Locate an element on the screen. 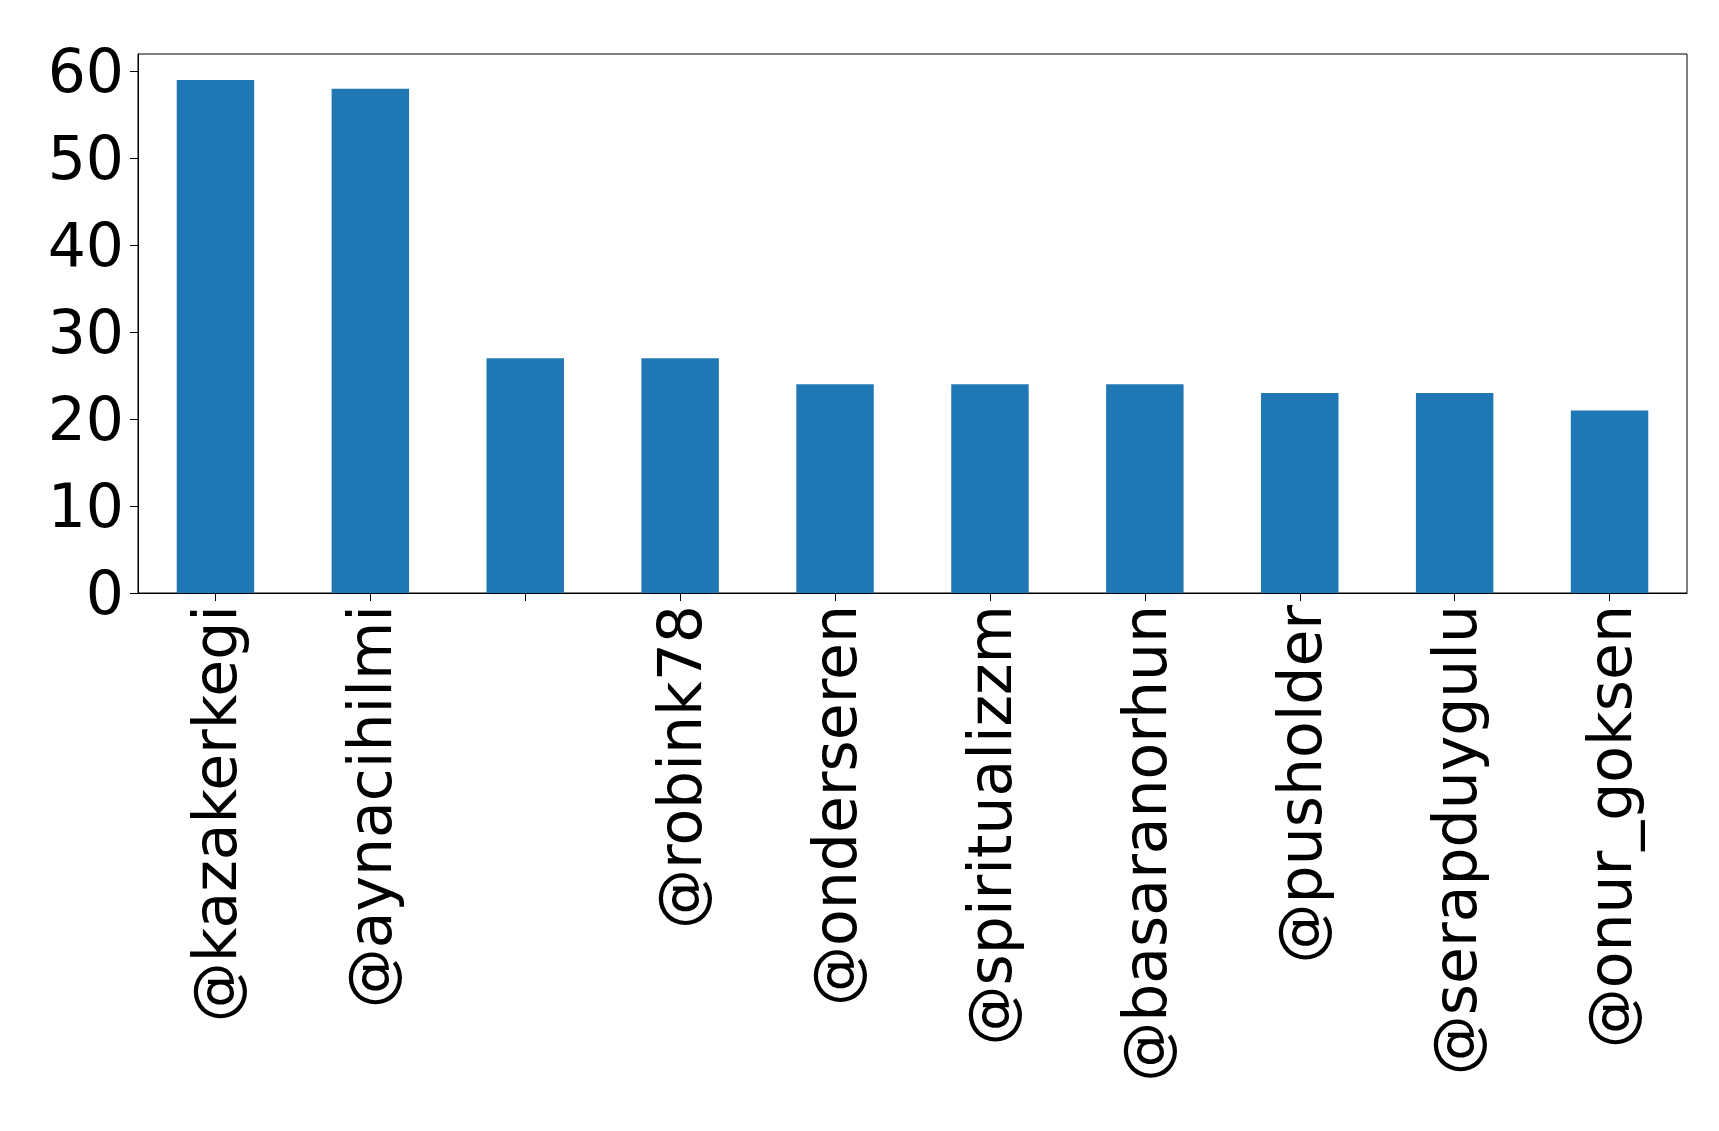  y-tick-label: 0 is located at coordinates (104, 593).